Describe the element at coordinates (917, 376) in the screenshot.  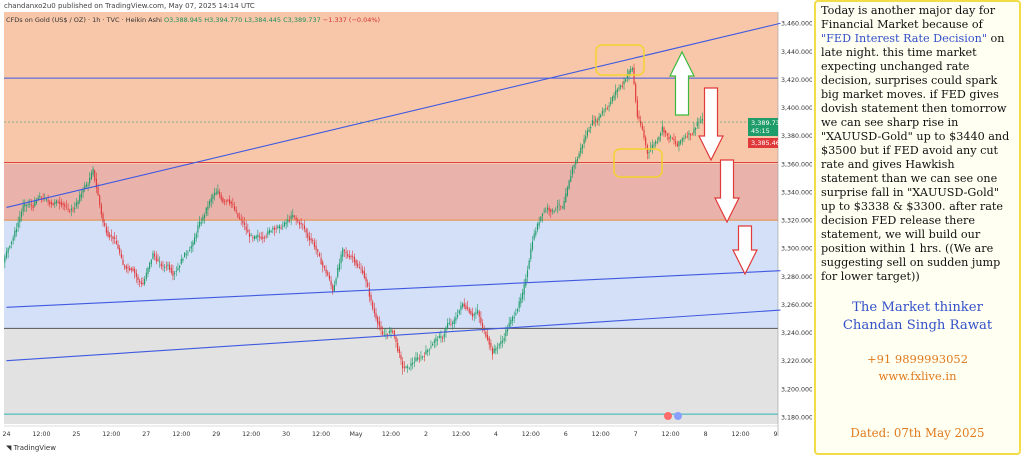
I see `contact-website: www.fxlive.in` at that location.